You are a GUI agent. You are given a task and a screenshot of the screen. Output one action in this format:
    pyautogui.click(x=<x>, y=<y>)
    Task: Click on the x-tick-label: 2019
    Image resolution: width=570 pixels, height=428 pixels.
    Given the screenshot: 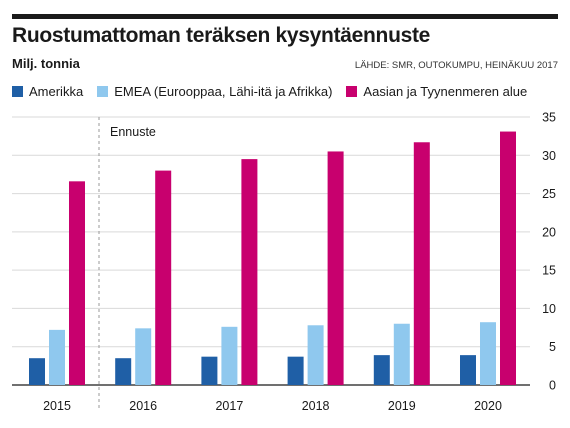 What is the action you would take?
    pyautogui.click(x=402, y=406)
    